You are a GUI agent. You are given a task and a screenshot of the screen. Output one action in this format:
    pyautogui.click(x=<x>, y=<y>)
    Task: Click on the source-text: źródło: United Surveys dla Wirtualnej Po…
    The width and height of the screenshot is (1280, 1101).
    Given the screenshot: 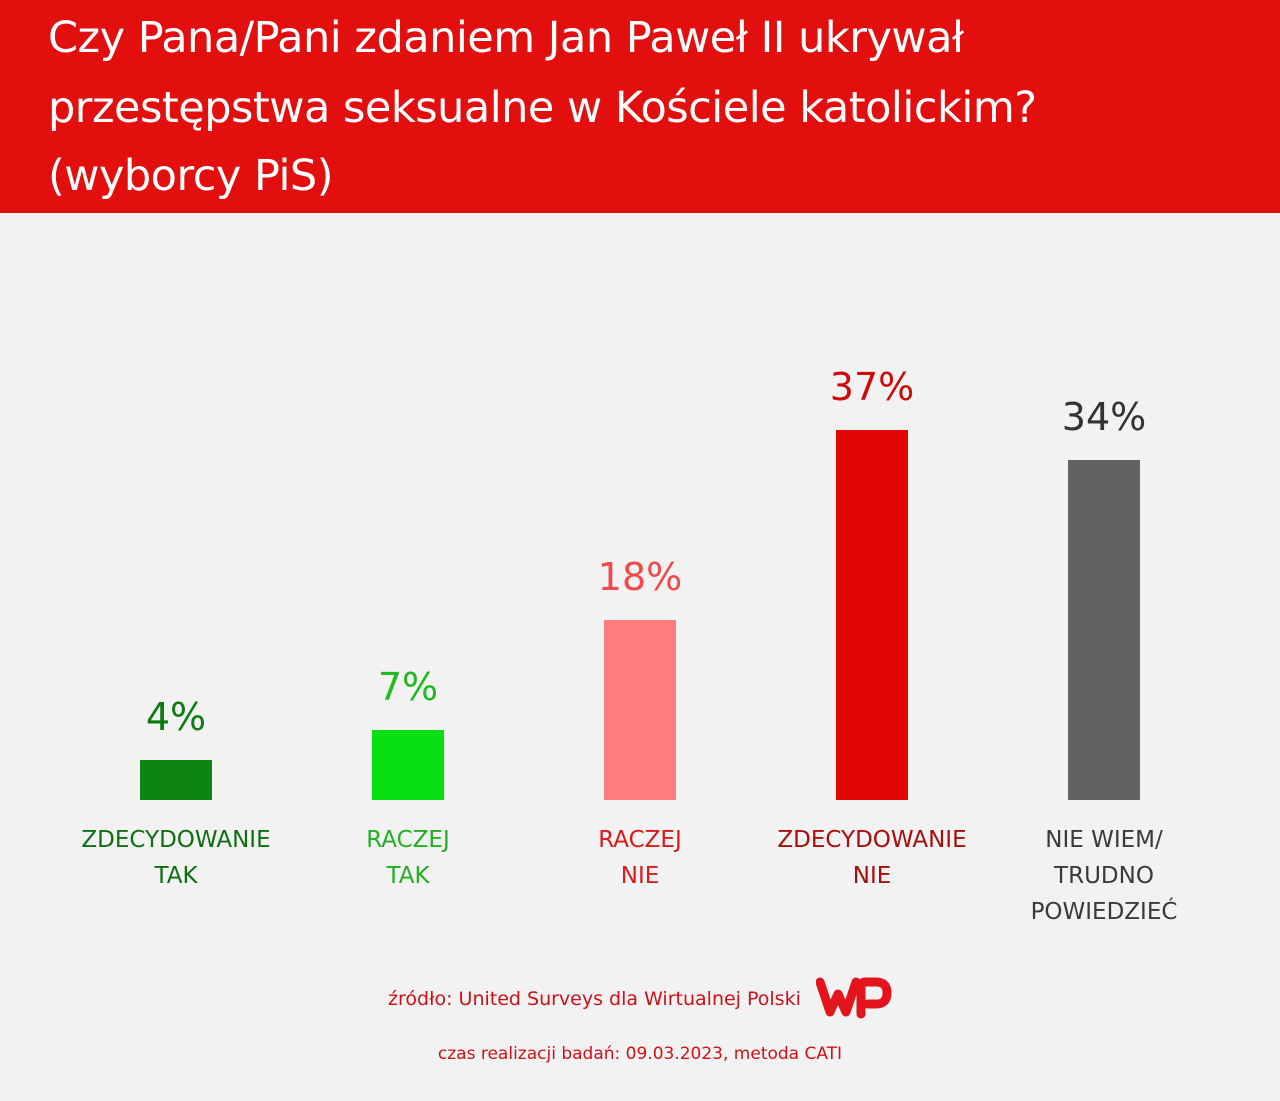 What is the action you would take?
    pyautogui.click(x=594, y=999)
    